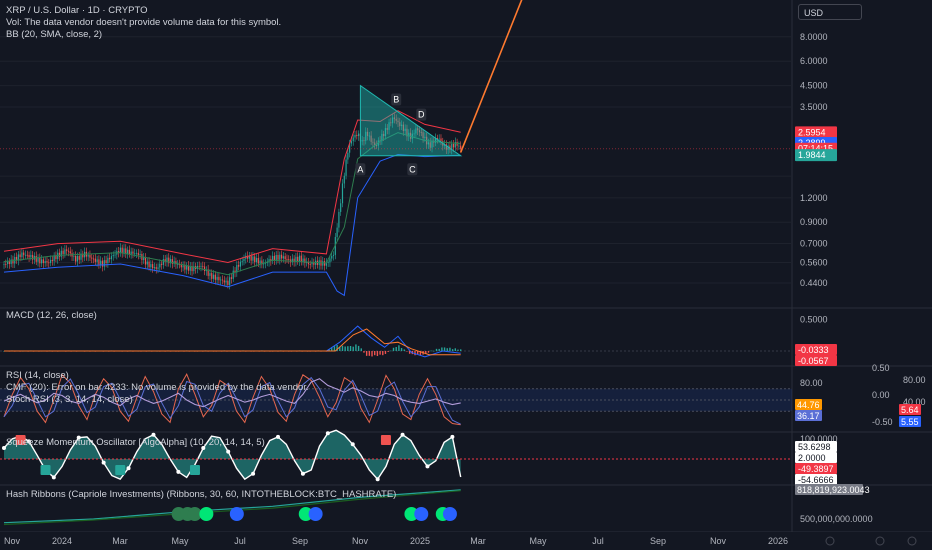 Image resolution: width=932 pixels, height=550 pixels. I want to click on macd-tag-label: -0.0567, so click(813, 361).